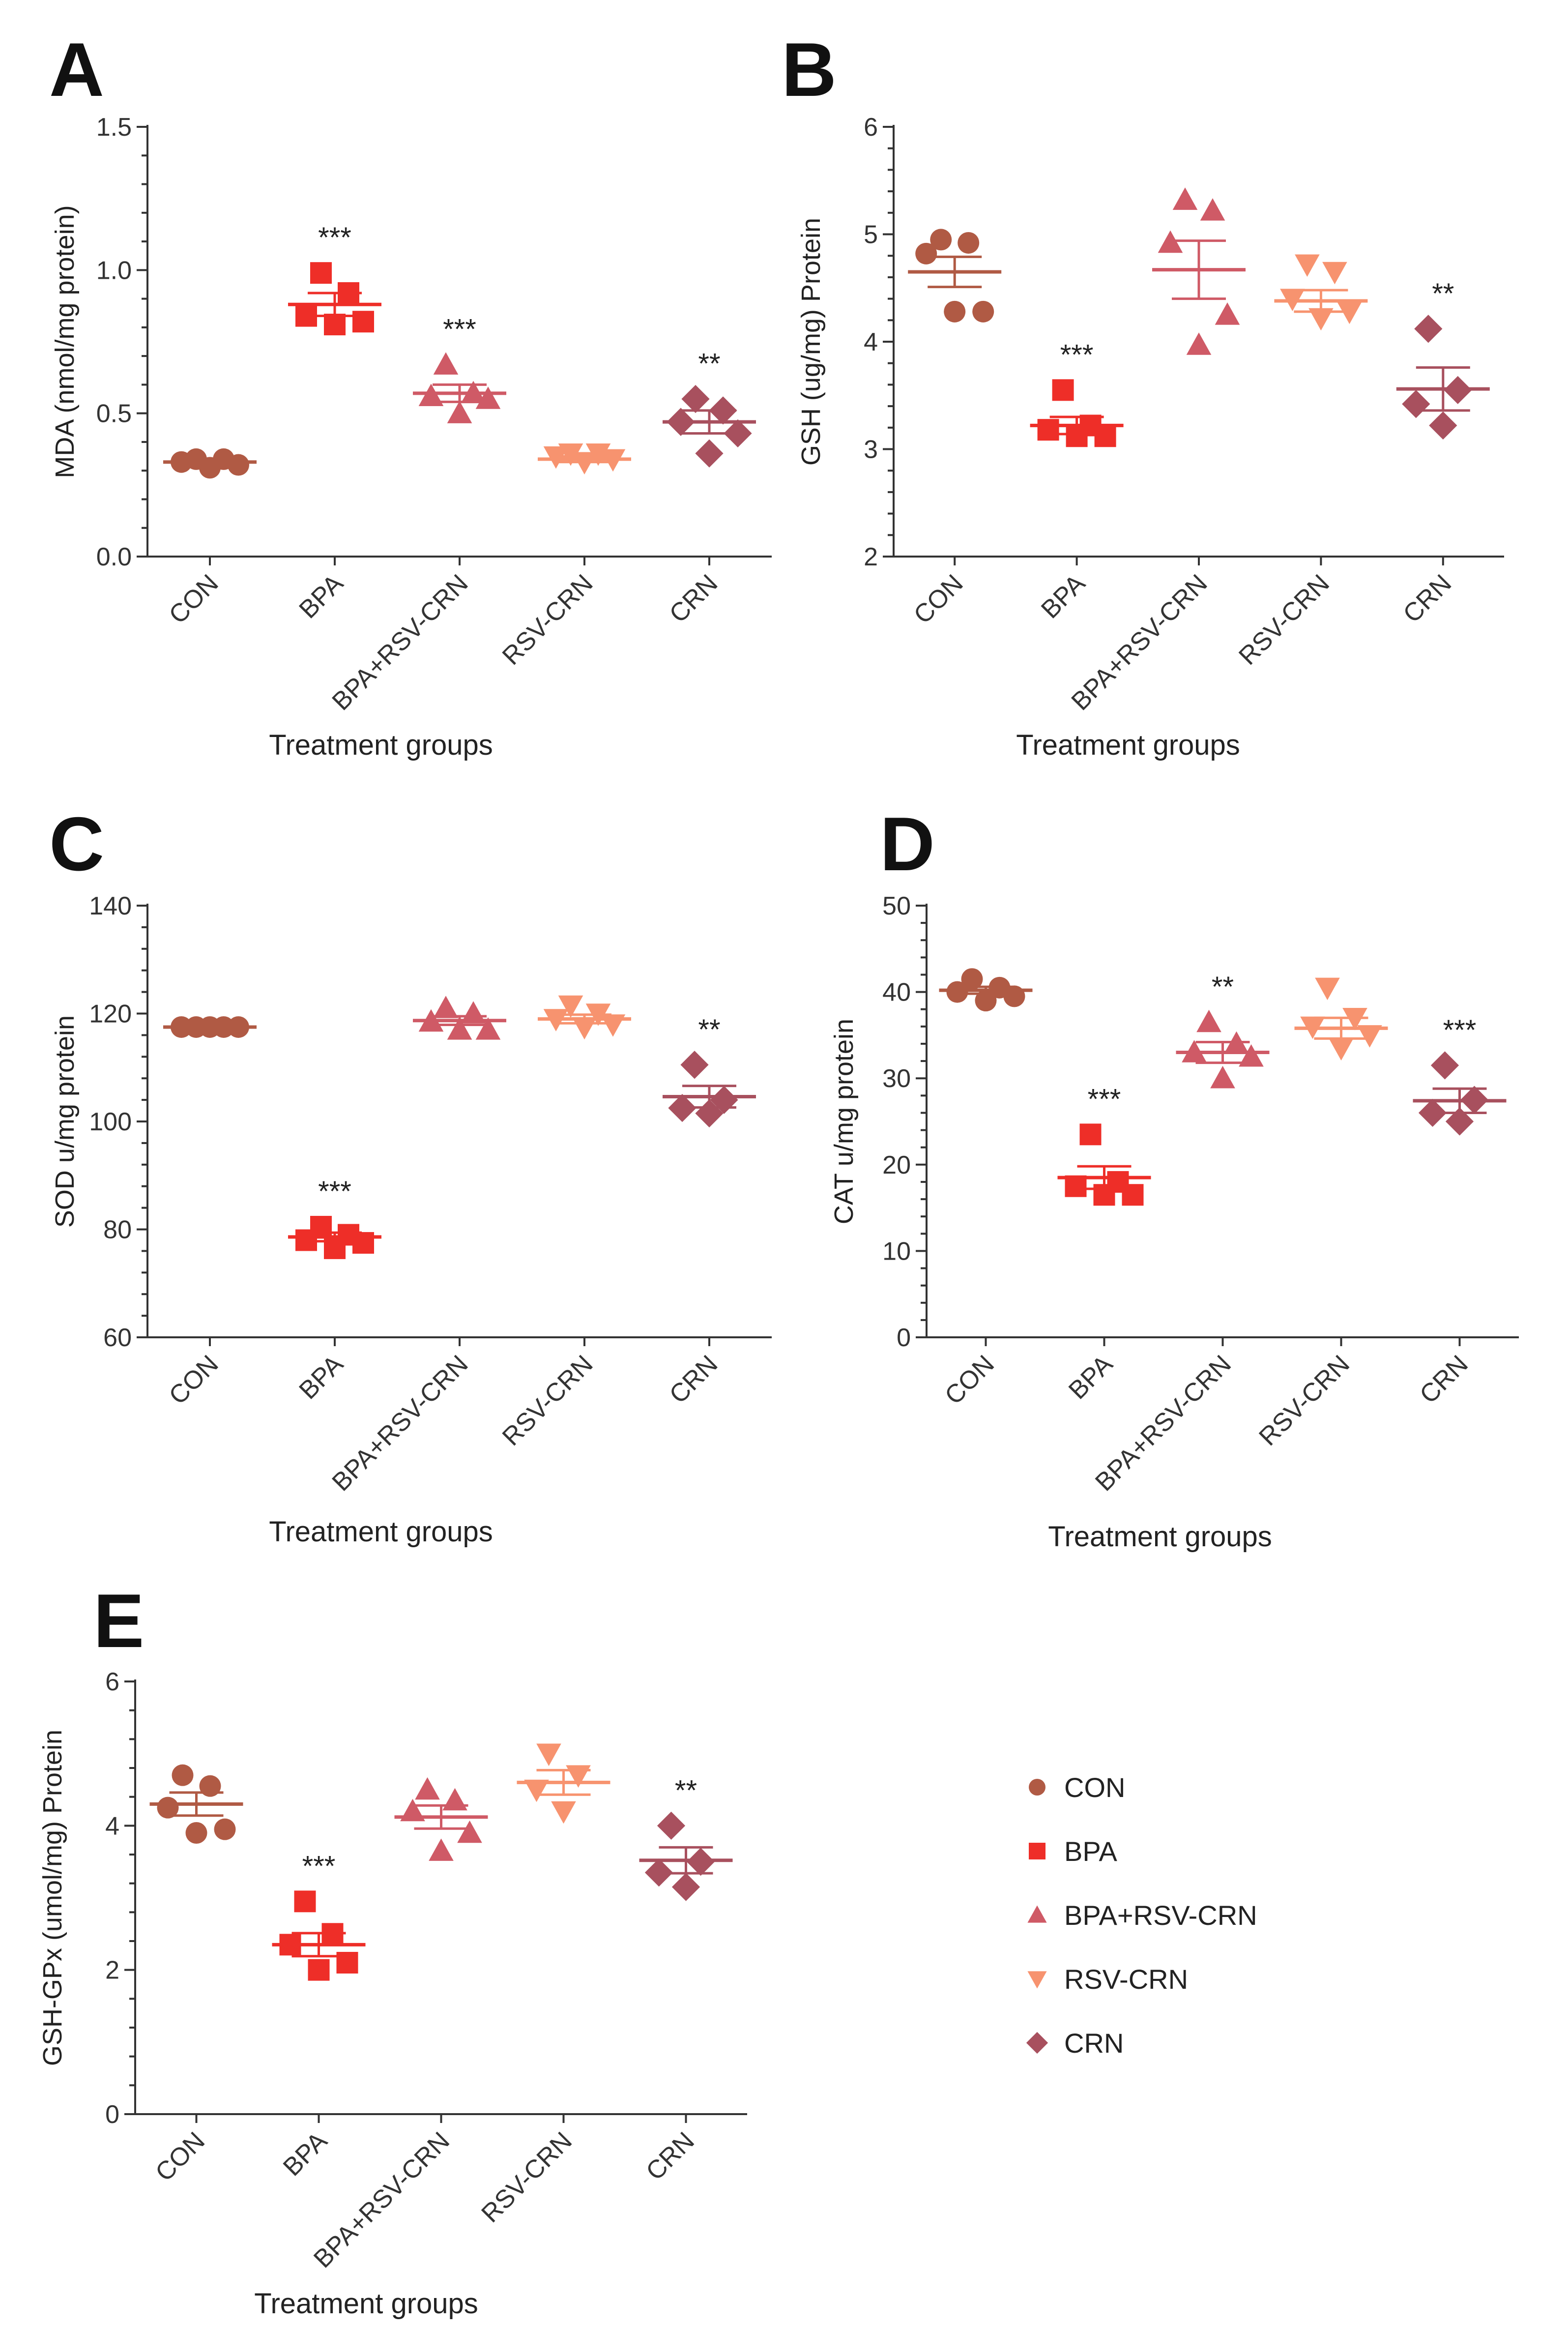 This screenshot has height=2328, width=1568. Describe the element at coordinates (871, 557) in the screenshot. I see `y-tick-label: 2` at that location.